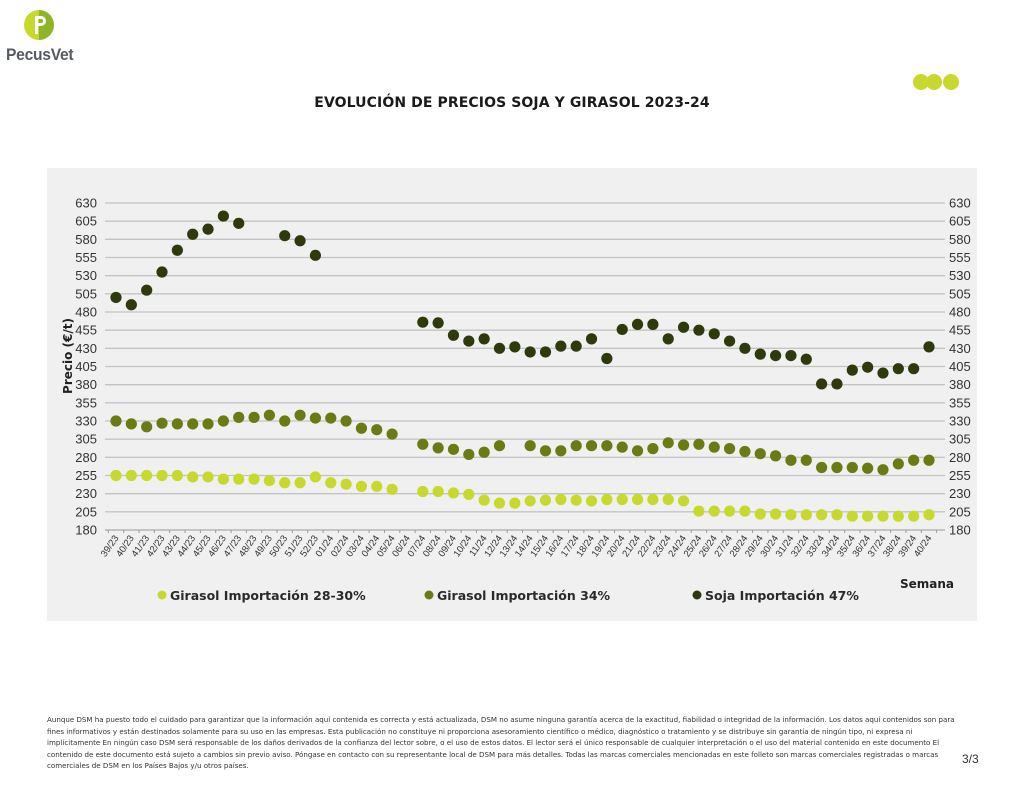  What do you see at coordinates (960, 475) in the screenshot?
I see `y-tick-label-right: 255` at bounding box center [960, 475].